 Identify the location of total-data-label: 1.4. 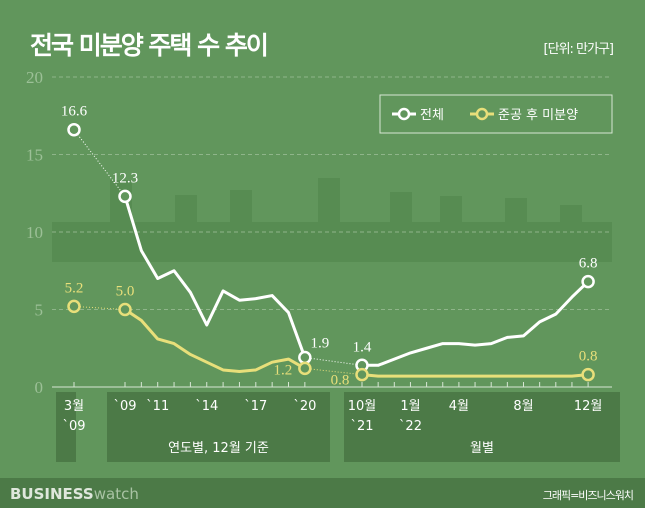
(362, 347).